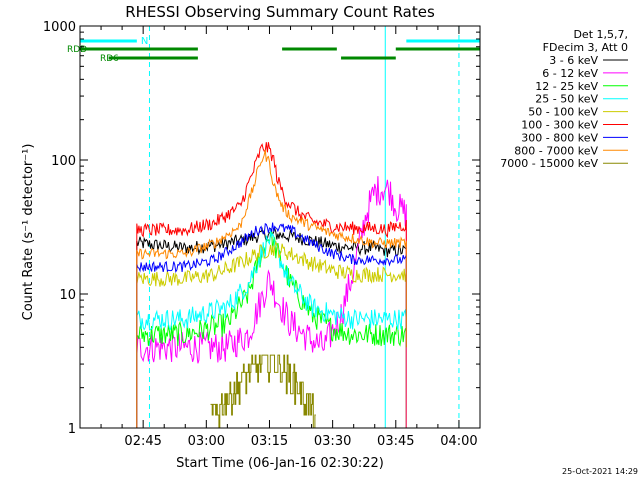  Describe the element at coordinates (556, 150) in the screenshot. I see `legend-label-7: 800 - 7000 keV` at that location.